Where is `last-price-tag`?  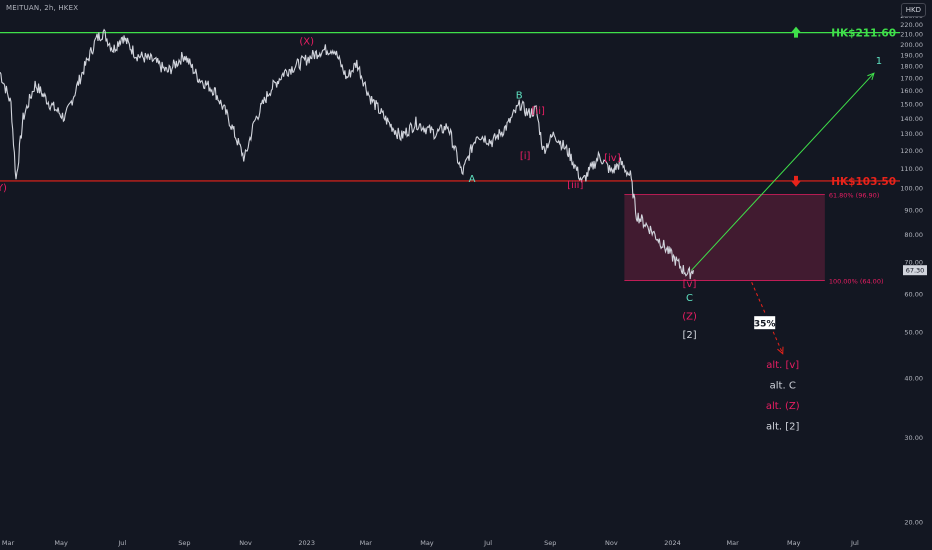
last-price-tag is located at coordinates (915, 270).